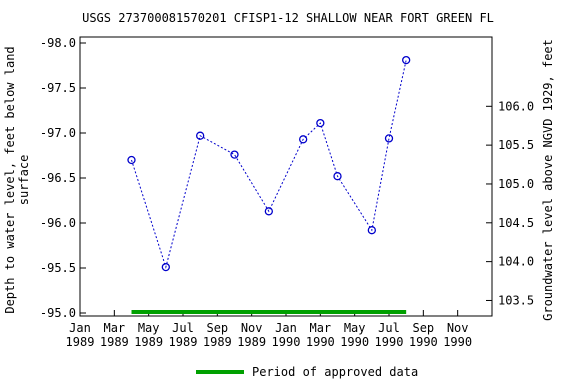  I want to click on x-tick-label: May 1990, so click(354, 335).